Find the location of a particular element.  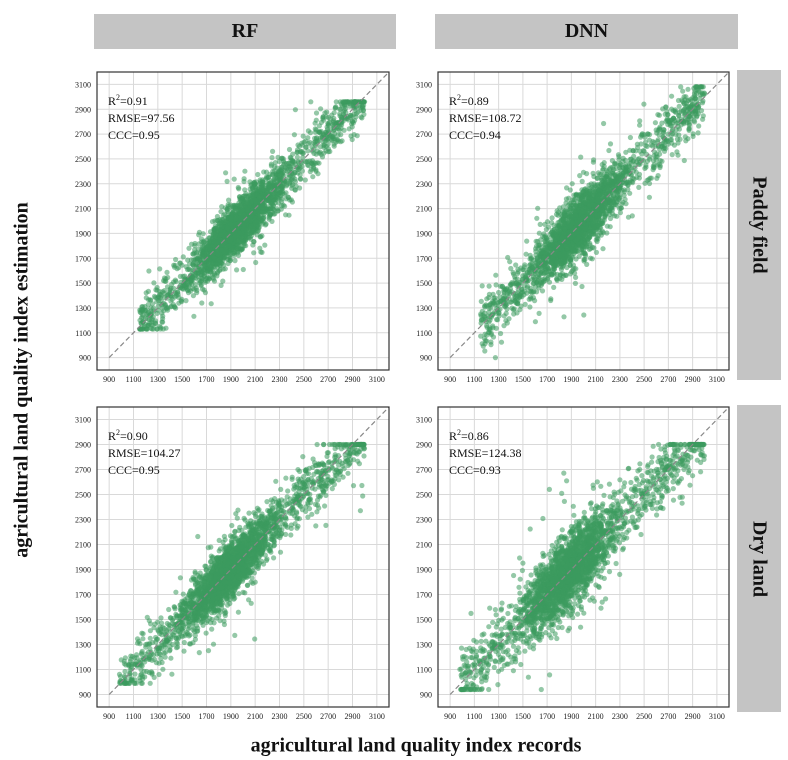

y-tick-label: 1900 is located at coordinates (83, 233).